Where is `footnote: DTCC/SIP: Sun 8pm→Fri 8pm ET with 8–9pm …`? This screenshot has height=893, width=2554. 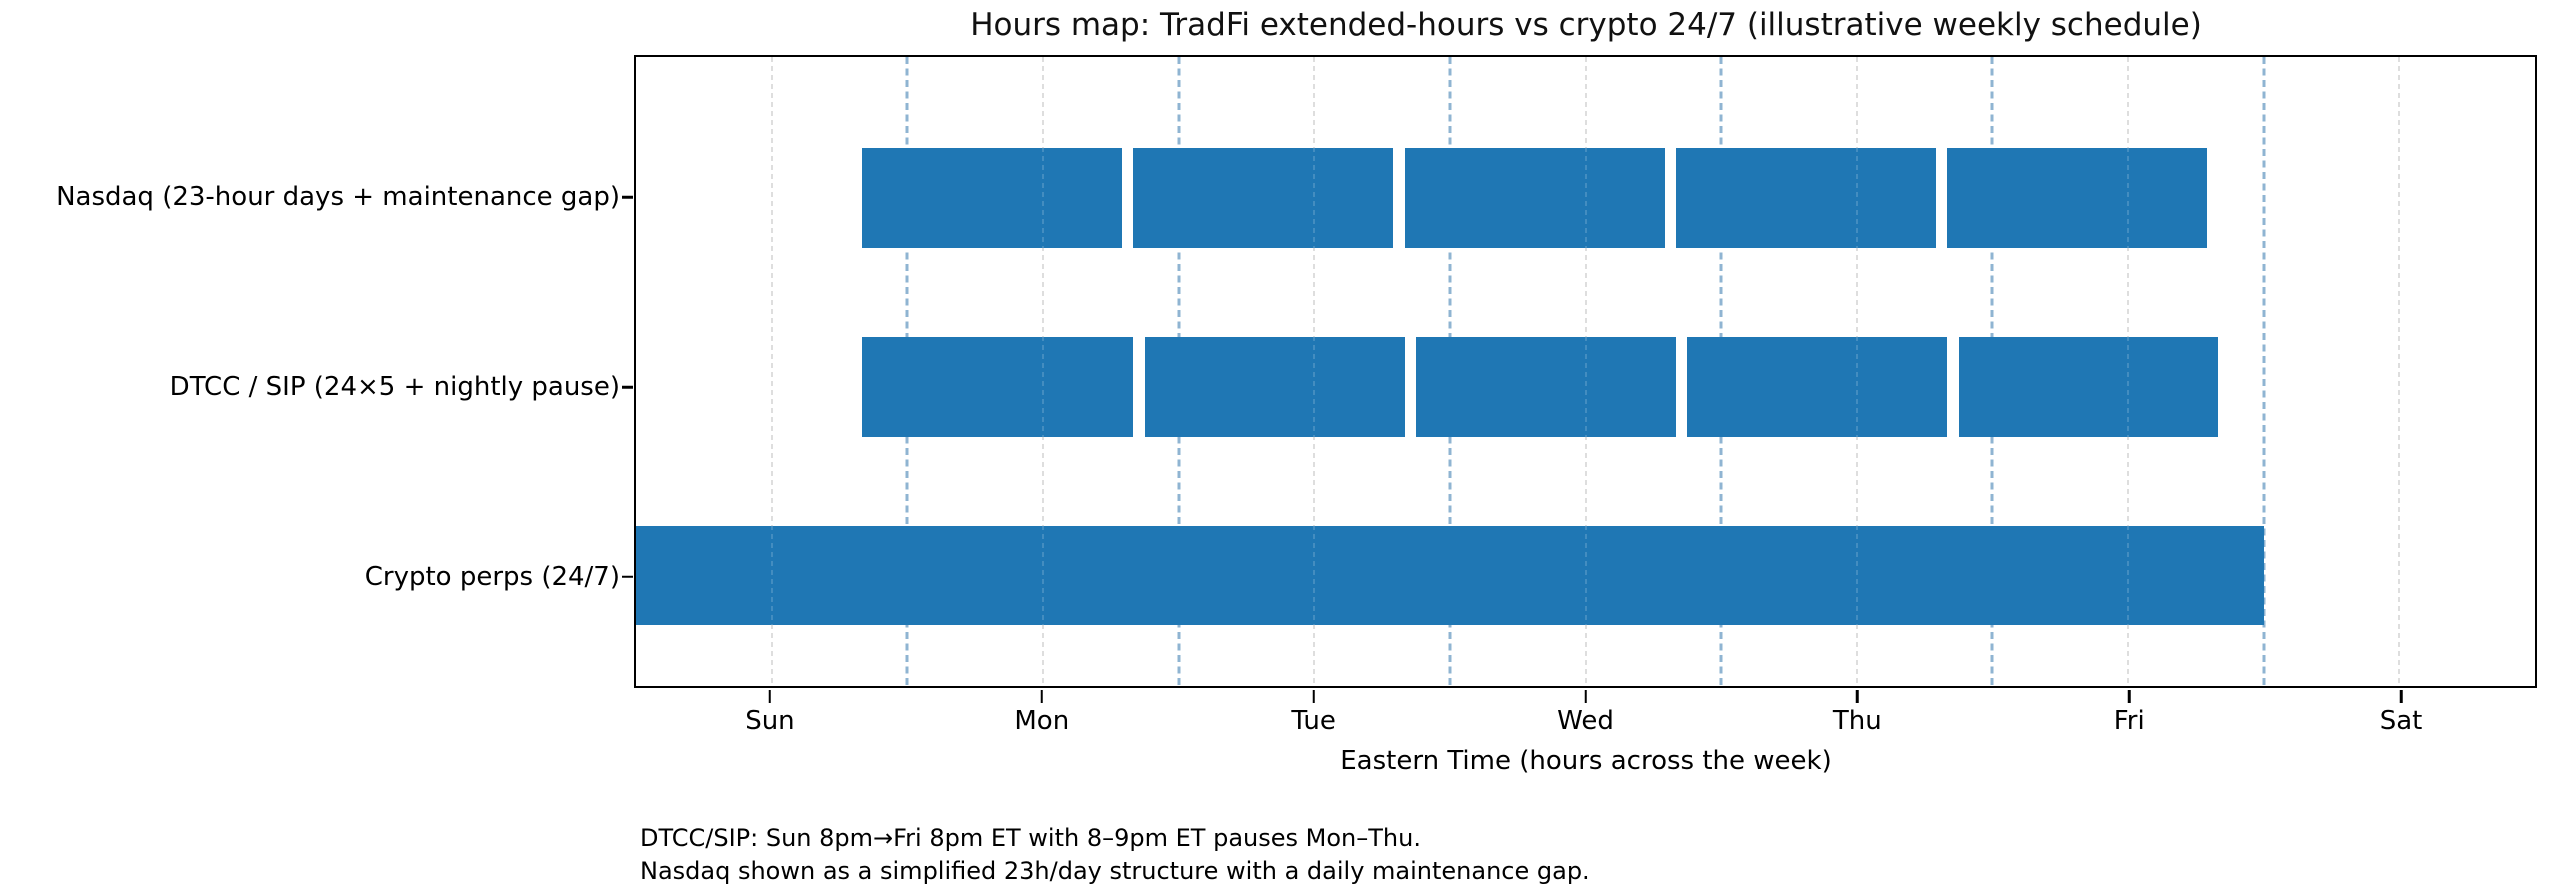 footnote: DTCC/SIP: Sun 8pm→Fri 8pm ET with 8–9pm … is located at coordinates (1115, 855).